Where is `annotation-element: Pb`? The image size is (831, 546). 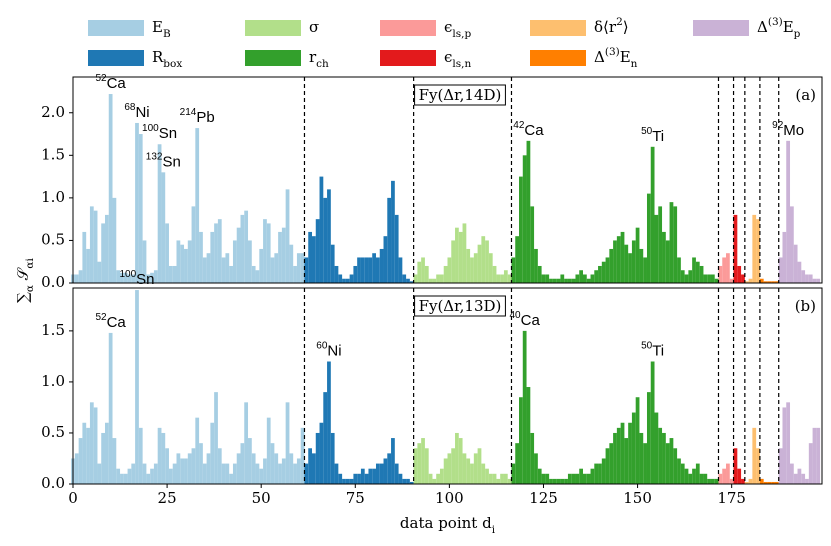 annotation-element: Pb is located at coordinates (205, 117).